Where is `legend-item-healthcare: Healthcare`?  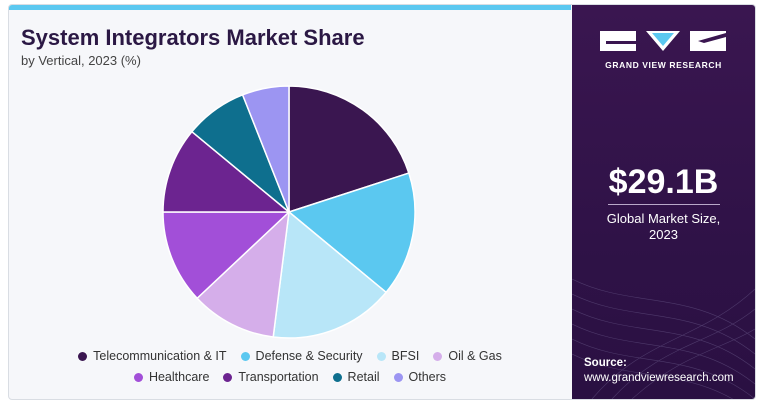
legend-item-healthcare: Healthcare is located at coordinates (171, 377).